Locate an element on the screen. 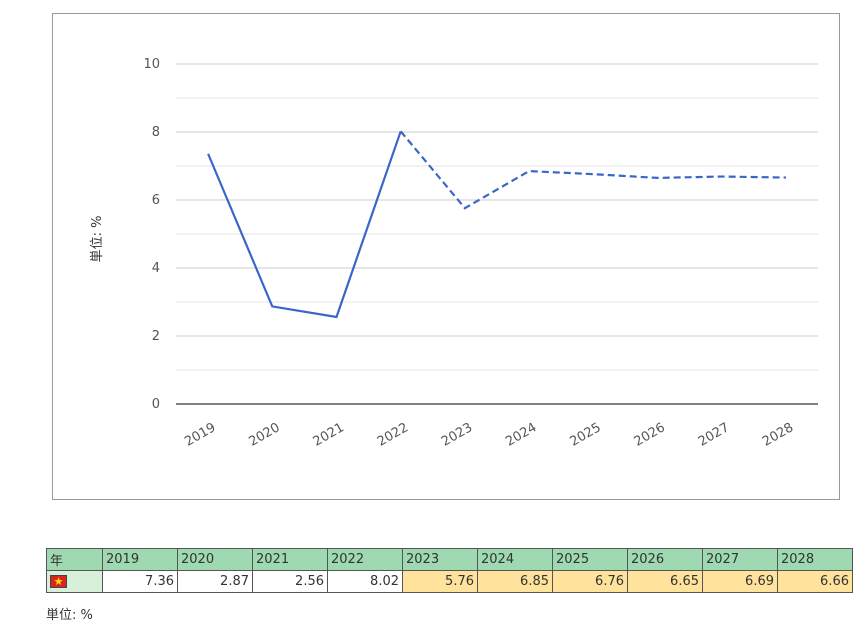 Image resolution: width=860 pixels, height=623 pixels. value-cell: 7.36 is located at coordinates (140, 581).